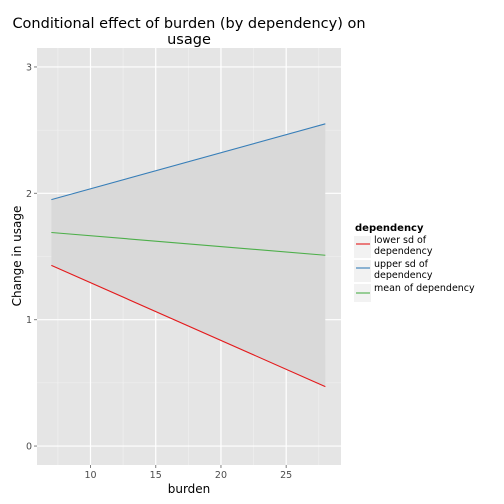  Describe the element at coordinates (29, 447) in the screenshot. I see `y-tick-label: 0` at that location.